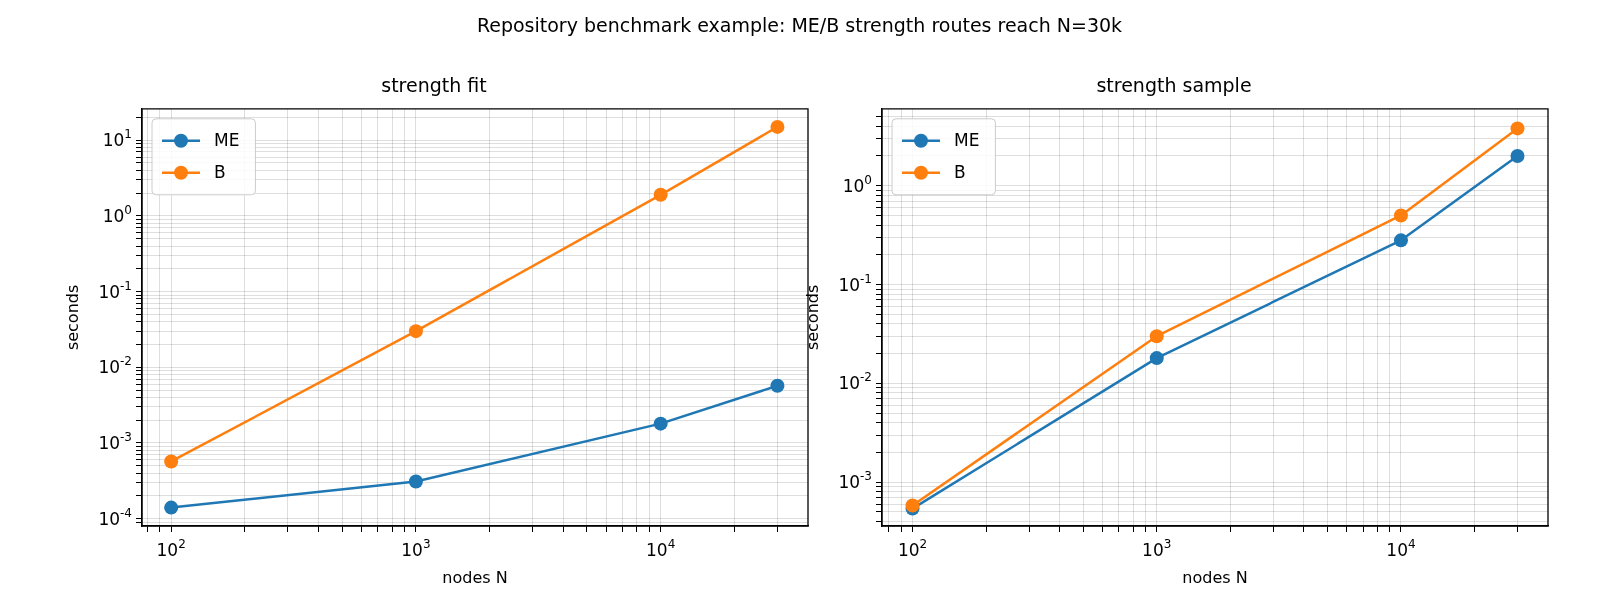 This screenshot has width=1599, height=601. What do you see at coordinates (434, 85) in the screenshot?
I see `chart-title: strength fit` at bounding box center [434, 85].